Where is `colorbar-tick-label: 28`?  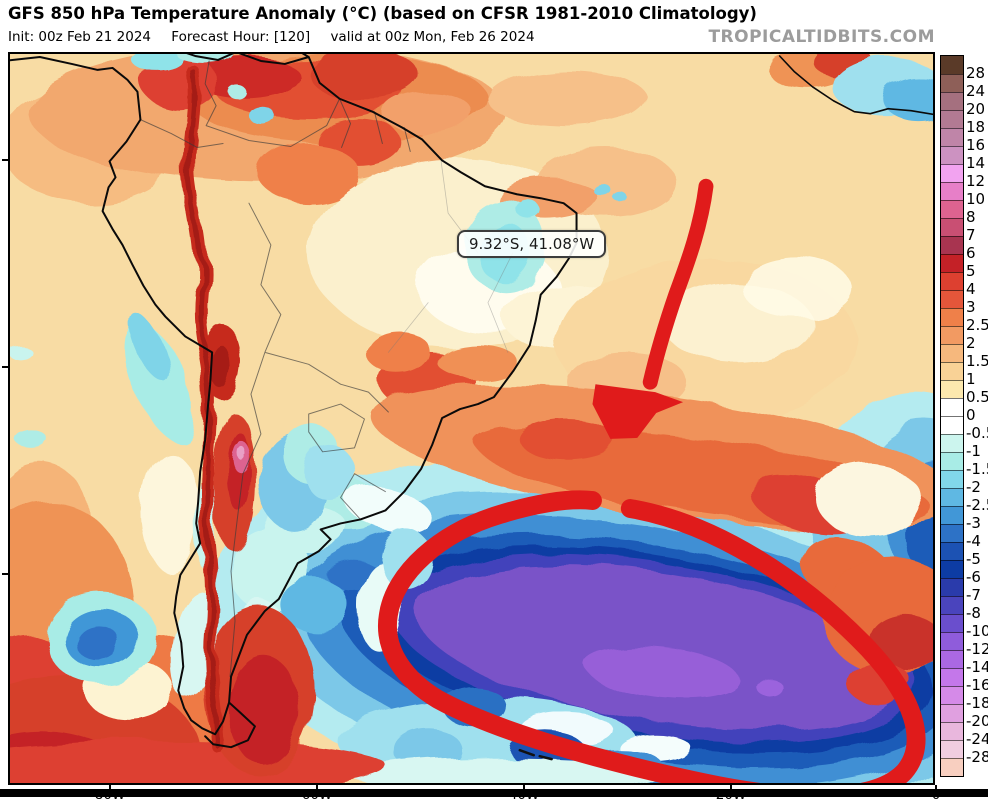
colorbar-tick-label: 28 is located at coordinates (976, 73).